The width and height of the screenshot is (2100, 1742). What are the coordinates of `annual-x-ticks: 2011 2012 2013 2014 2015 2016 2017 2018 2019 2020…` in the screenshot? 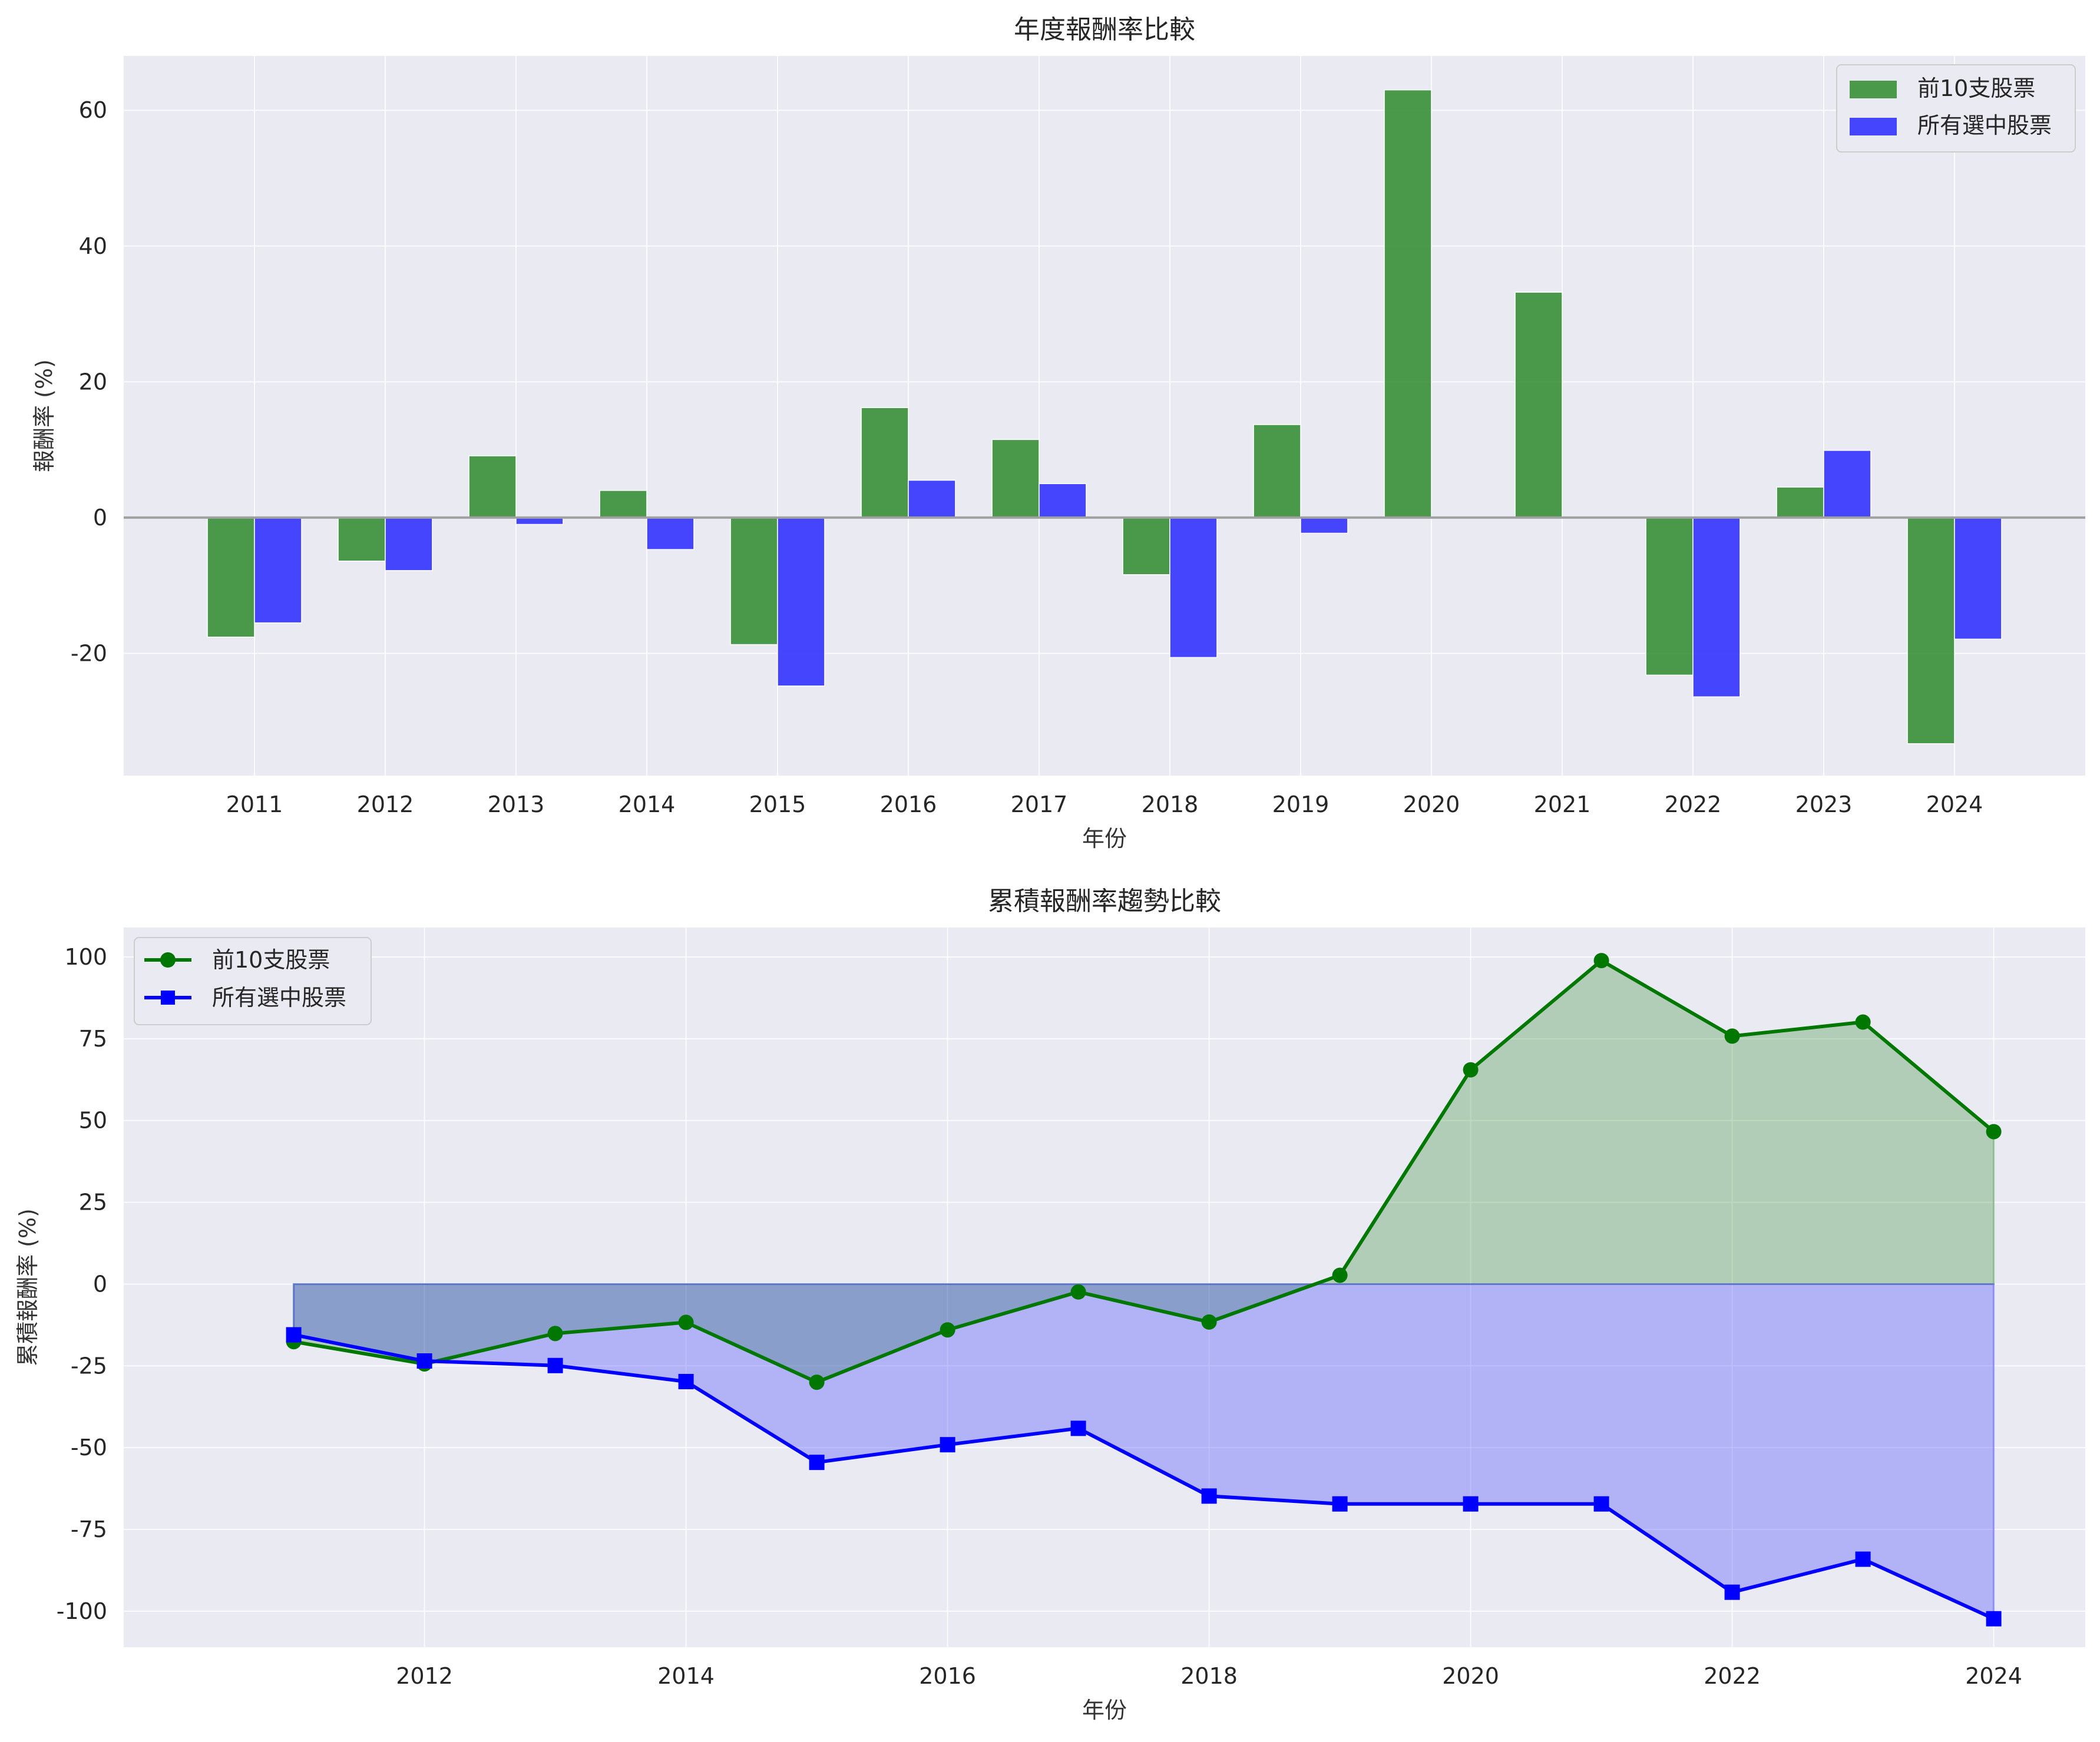 It's located at (1104, 804).